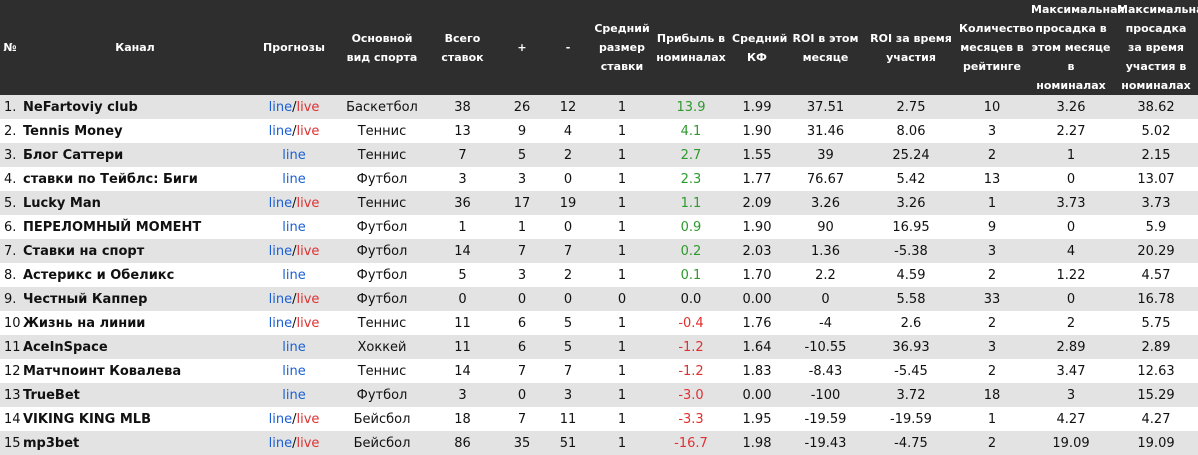  I want to click on roi-total-cell: -4.75, so click(911, 443).